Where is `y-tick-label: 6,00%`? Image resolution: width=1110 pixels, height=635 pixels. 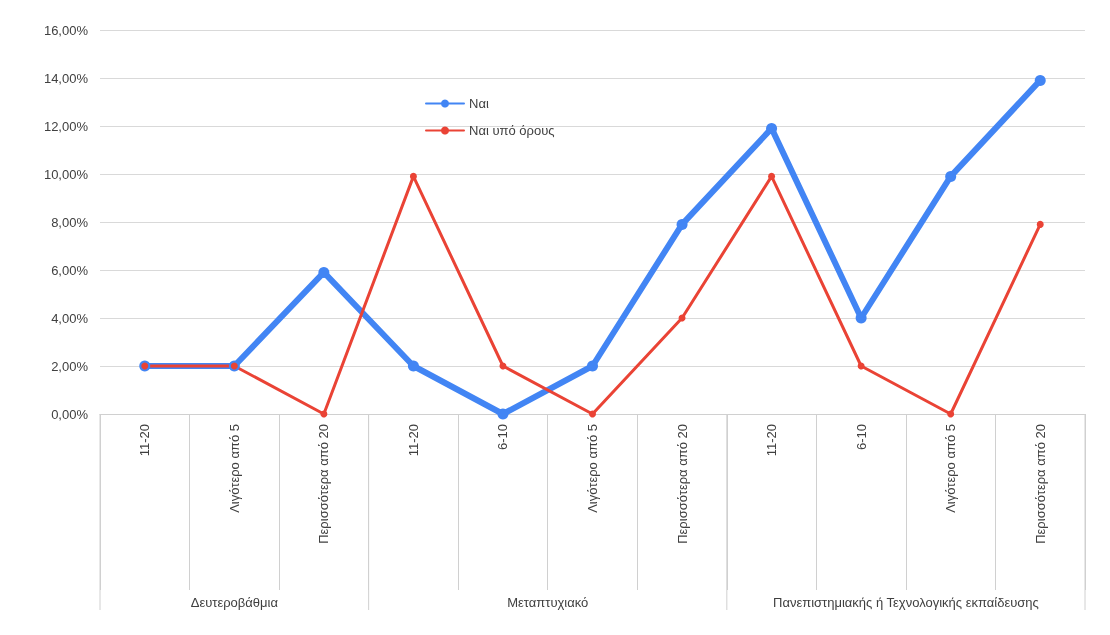
y-tick-label: 6,00% is located at coordinates (70, 270).